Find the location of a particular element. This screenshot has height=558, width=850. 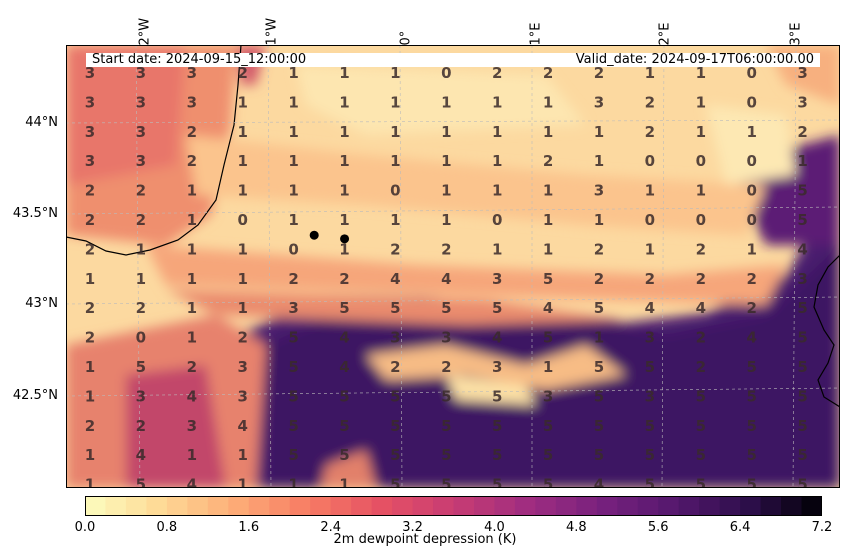

coastline-west is located at coordinates (154, 150).